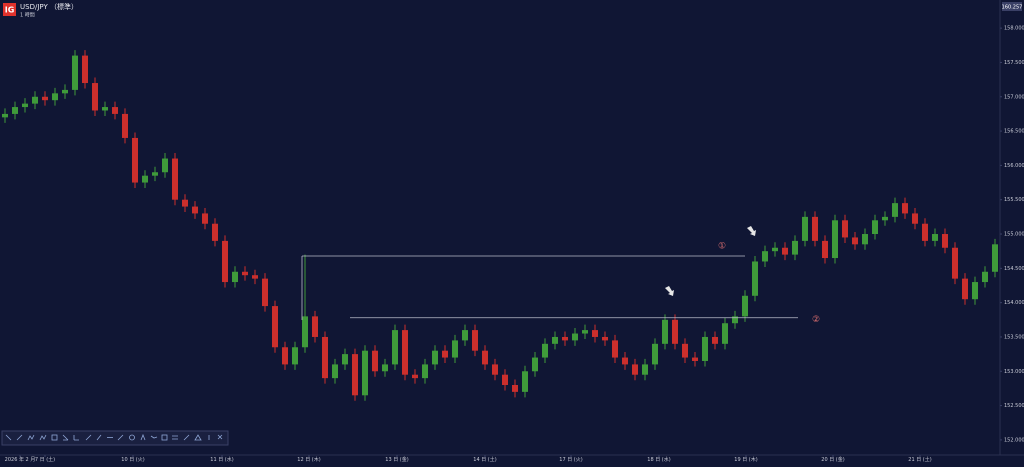  Describe the element at coordinates (832, 459) in the screenshot. I see `x-tick-label: 20 日 (金)` at that location.